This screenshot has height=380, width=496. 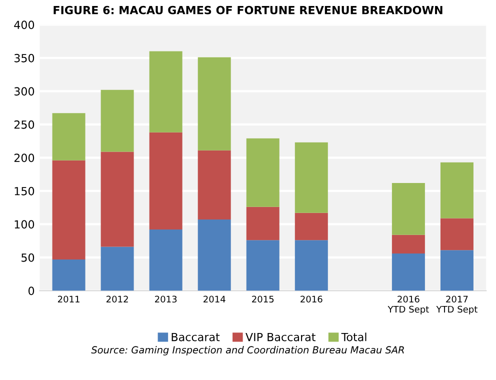 I want to click on chart-title: FIGURE 6: MACAU GAMES OF FORTUNE REVENUE BREAKDOWN, so click(x=248, y=10).